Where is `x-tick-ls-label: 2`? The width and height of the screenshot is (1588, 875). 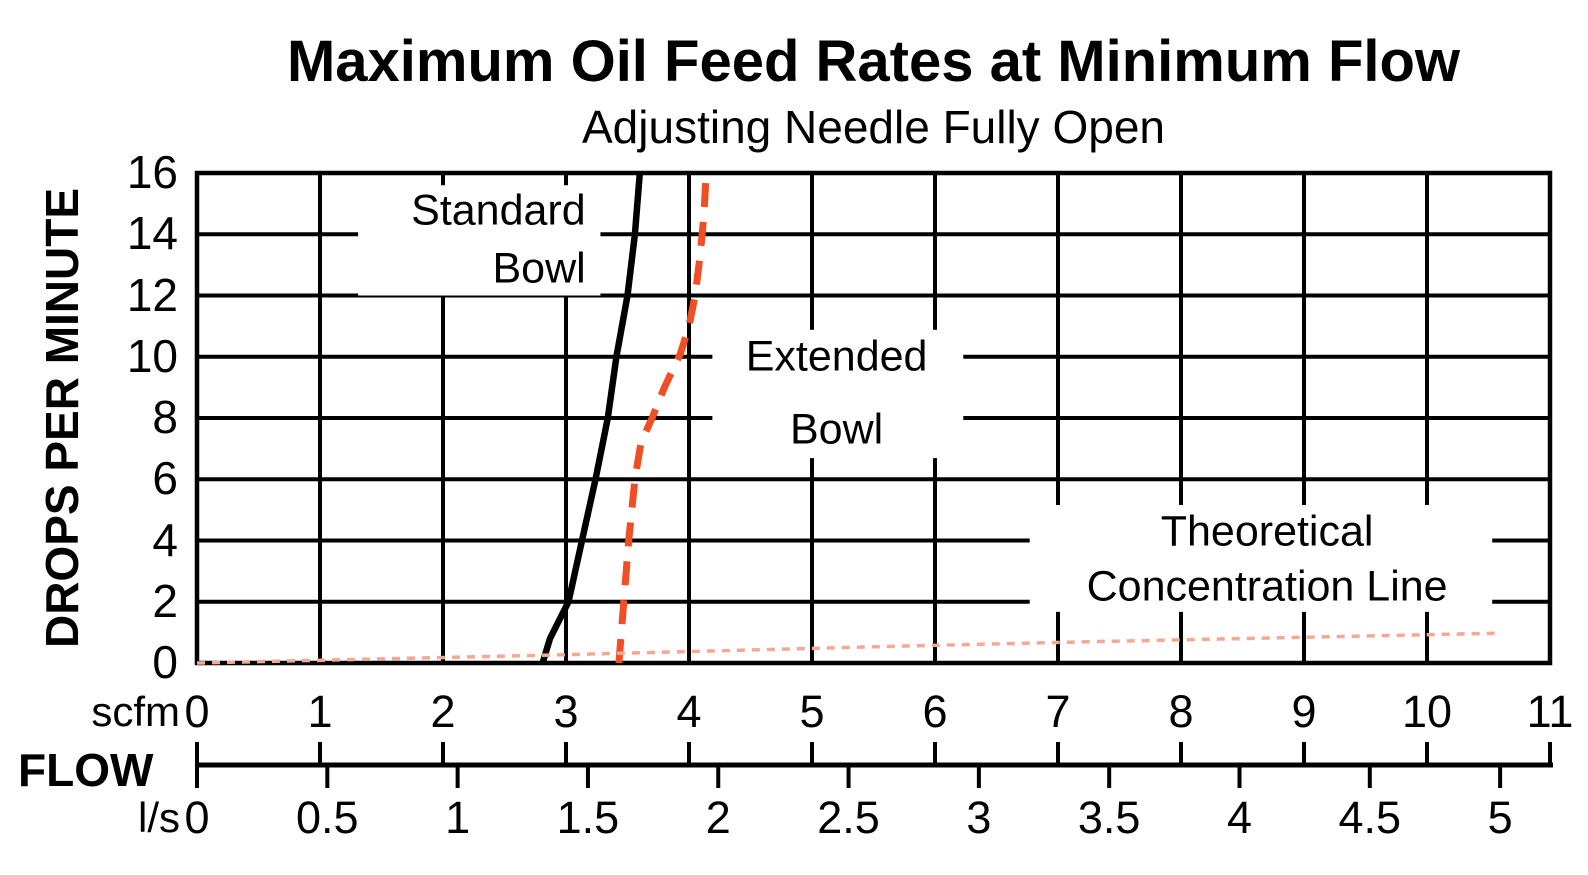 x-tick-ls-label: 2 is located at coordinates (718, 817).